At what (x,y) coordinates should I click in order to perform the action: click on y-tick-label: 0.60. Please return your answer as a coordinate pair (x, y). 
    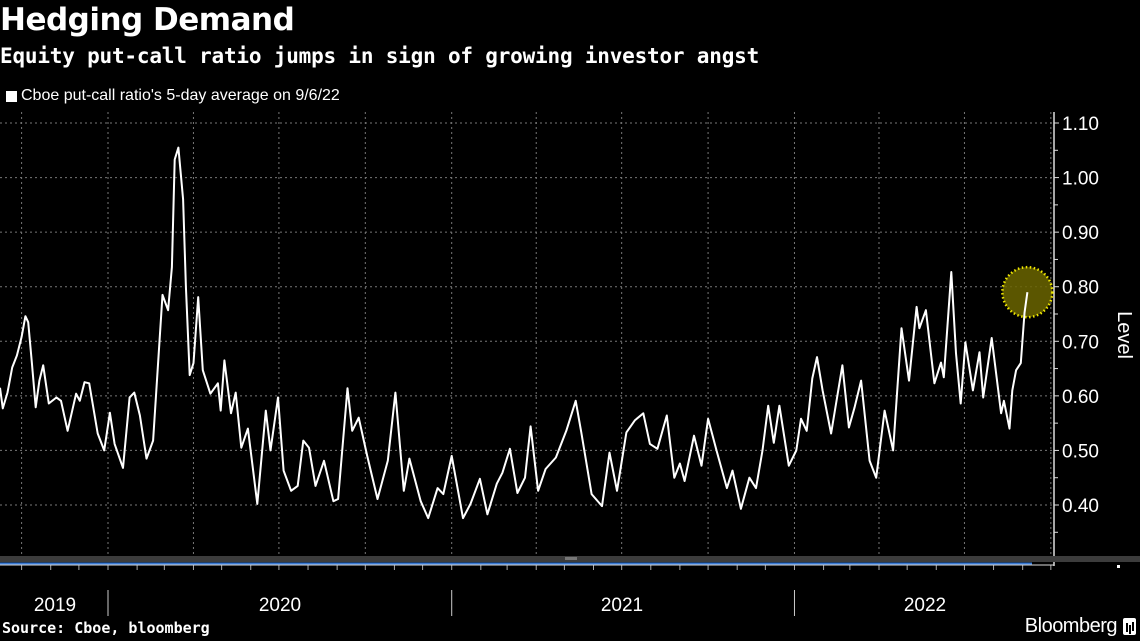
    Looking at the image, I should click on (1080, 397).